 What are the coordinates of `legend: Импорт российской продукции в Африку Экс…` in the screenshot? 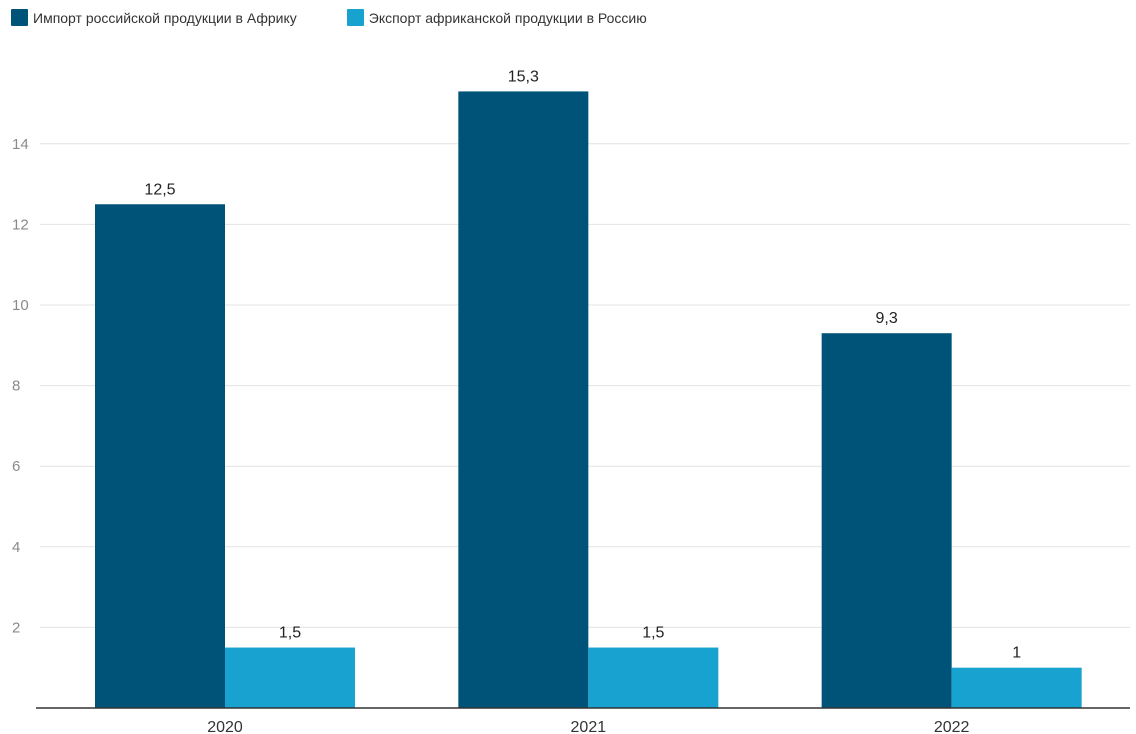 It's located at (354, 17).